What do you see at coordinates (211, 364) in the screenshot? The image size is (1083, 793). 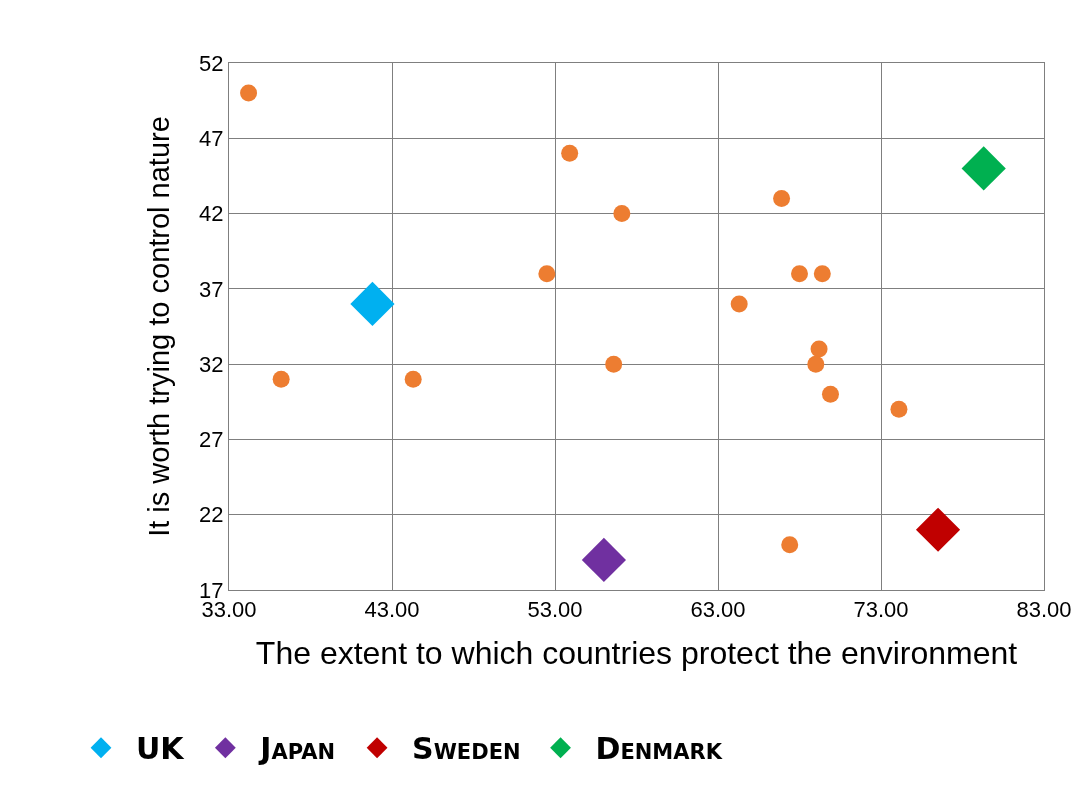 I see `y-tick-label: 32` at bounding box center [211, 364].